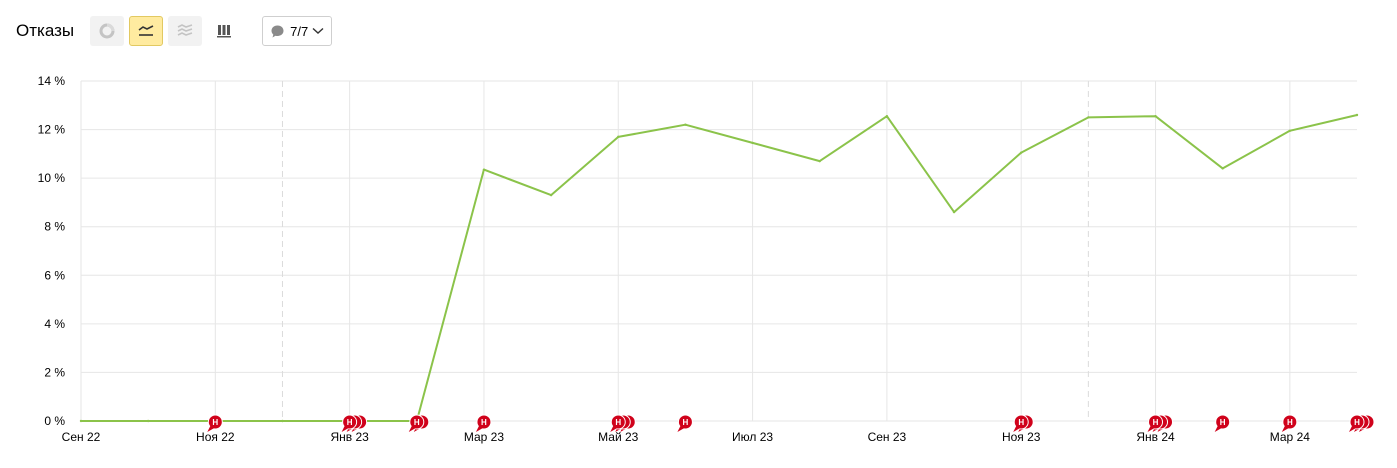  I want to click on line-chart-button, so click(146, 31).